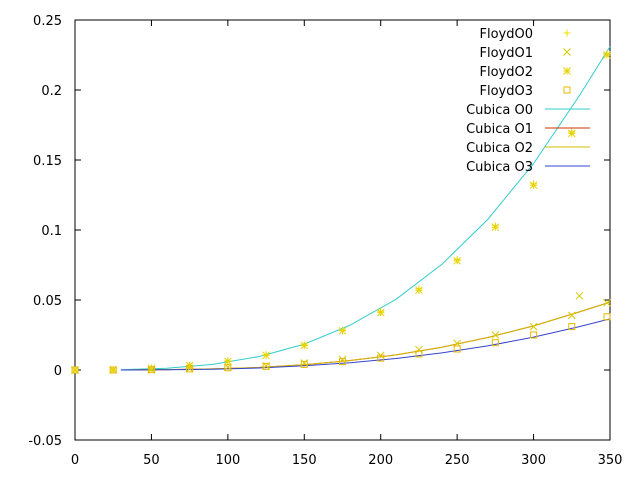  I want to click on legend-label: FloydO3, so click(507, 91).